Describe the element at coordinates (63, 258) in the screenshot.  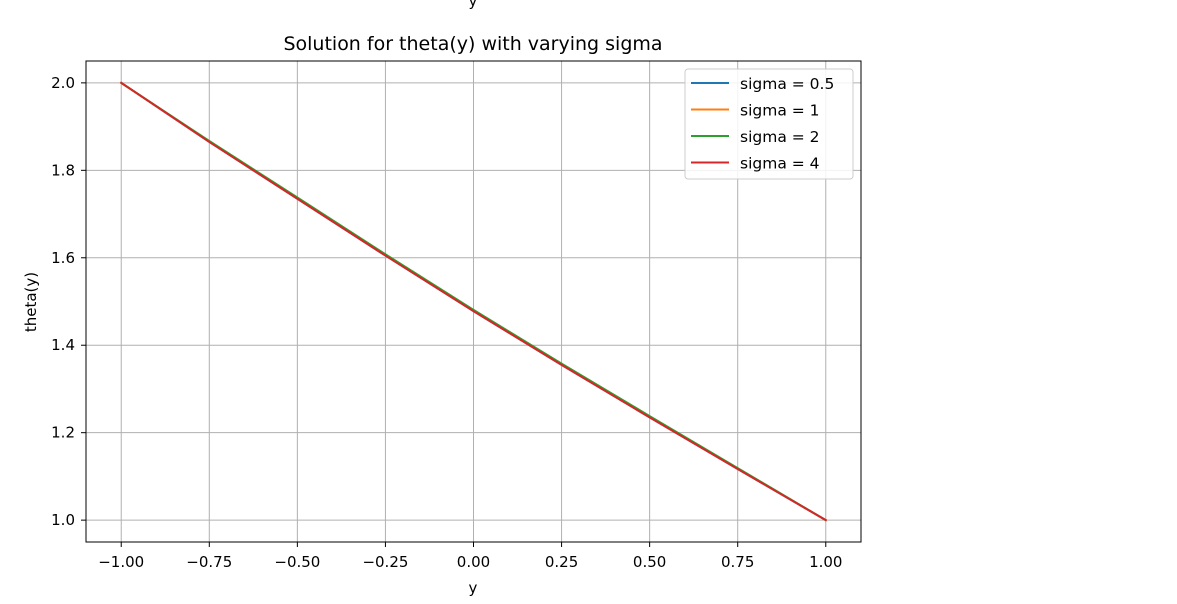
I see `y-tick-label: 1.6` at that location.